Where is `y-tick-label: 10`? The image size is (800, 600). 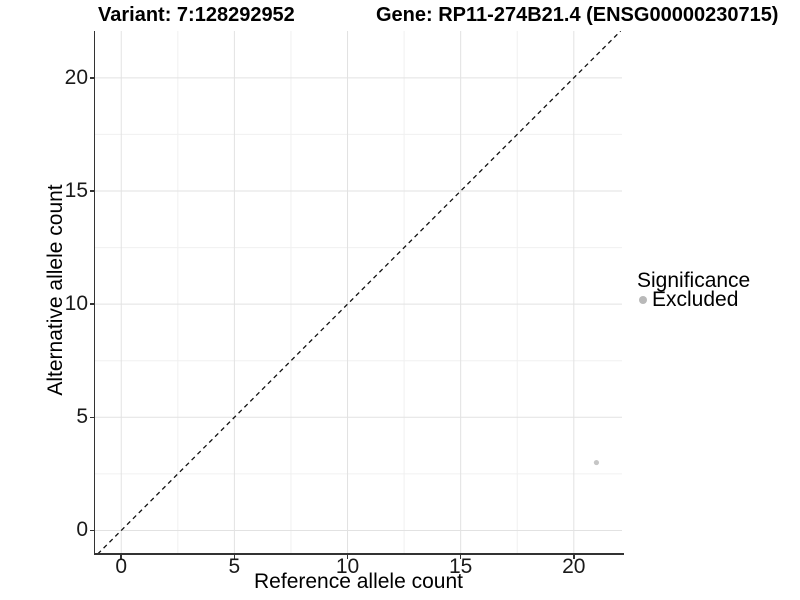
y-tick-label: 10 is located at coordinates (76, 304).